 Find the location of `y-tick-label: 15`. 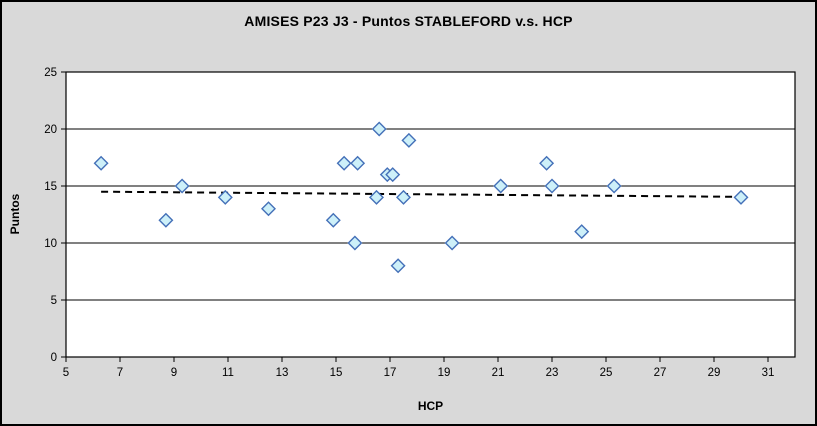

y-tick-label: 15 is located at coordinates (50, 187).